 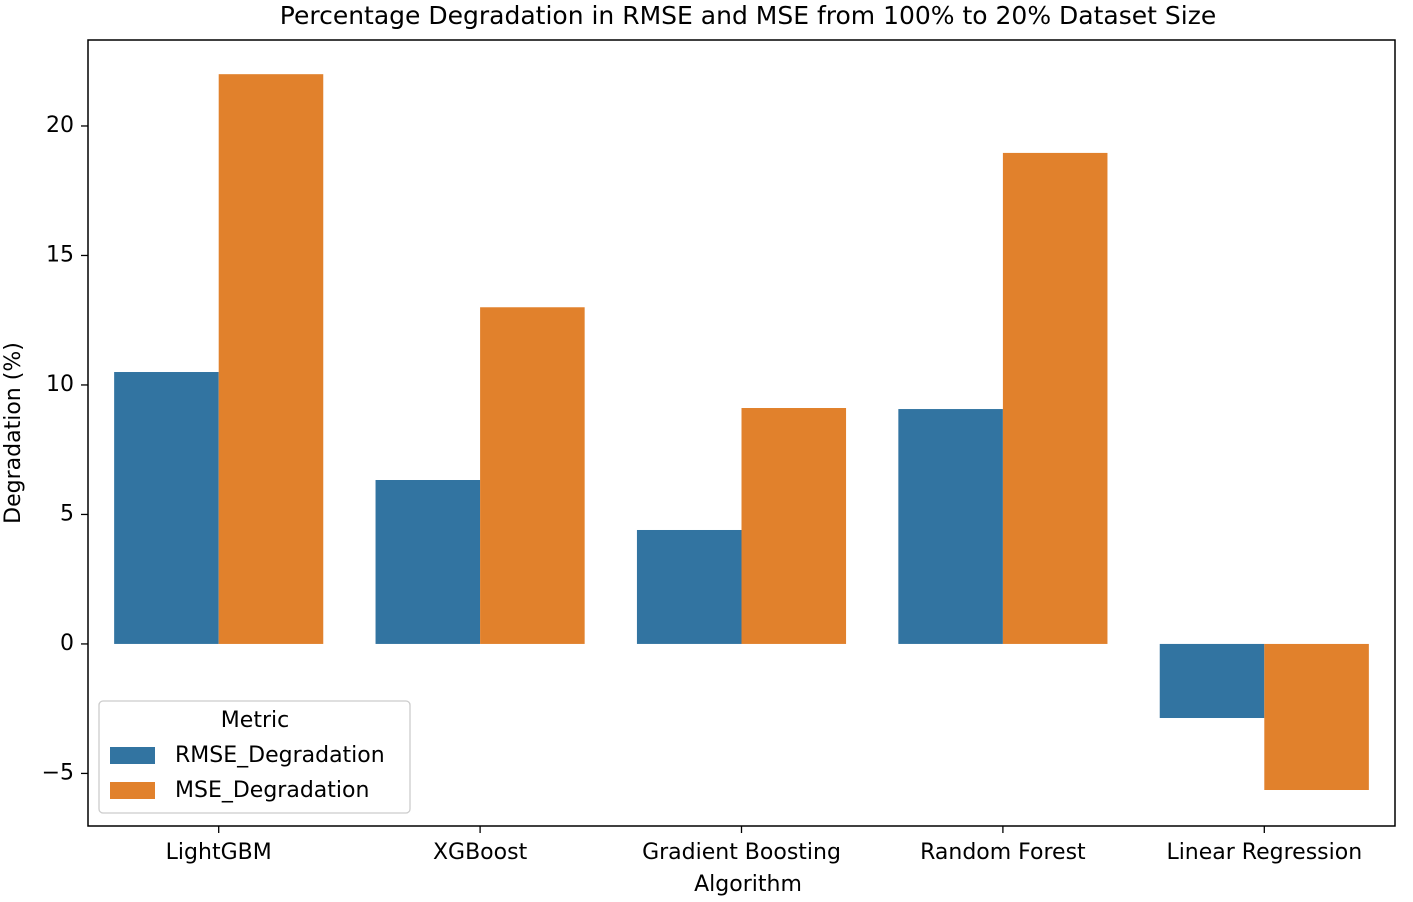 I want to click on legend-label: MSE_Degradation, so click(x=272, y=790).